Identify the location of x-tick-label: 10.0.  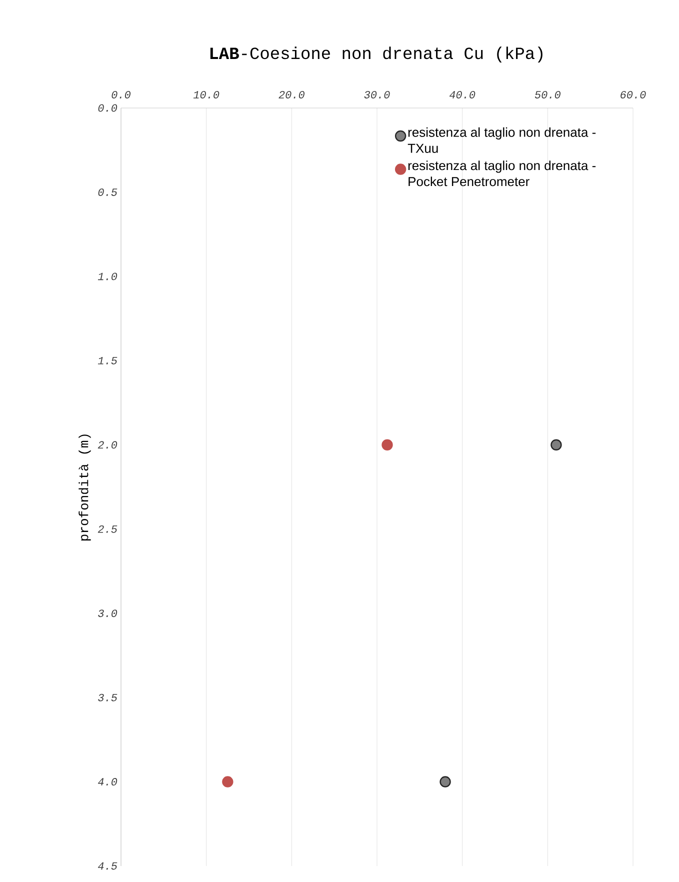
(206, 94).